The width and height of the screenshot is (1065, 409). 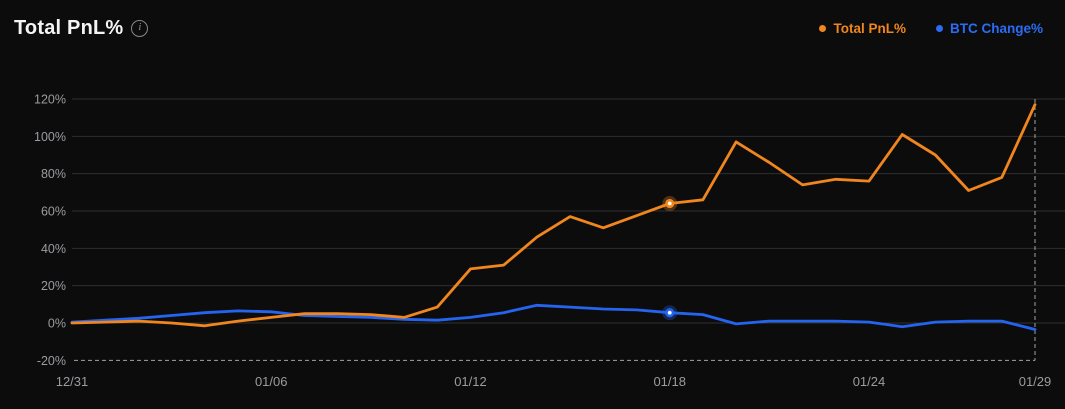 What do you see at coordinates (669, 203) in the screenshot?
I see `marker-total-pnl--center` at bounding box center [669, 203].